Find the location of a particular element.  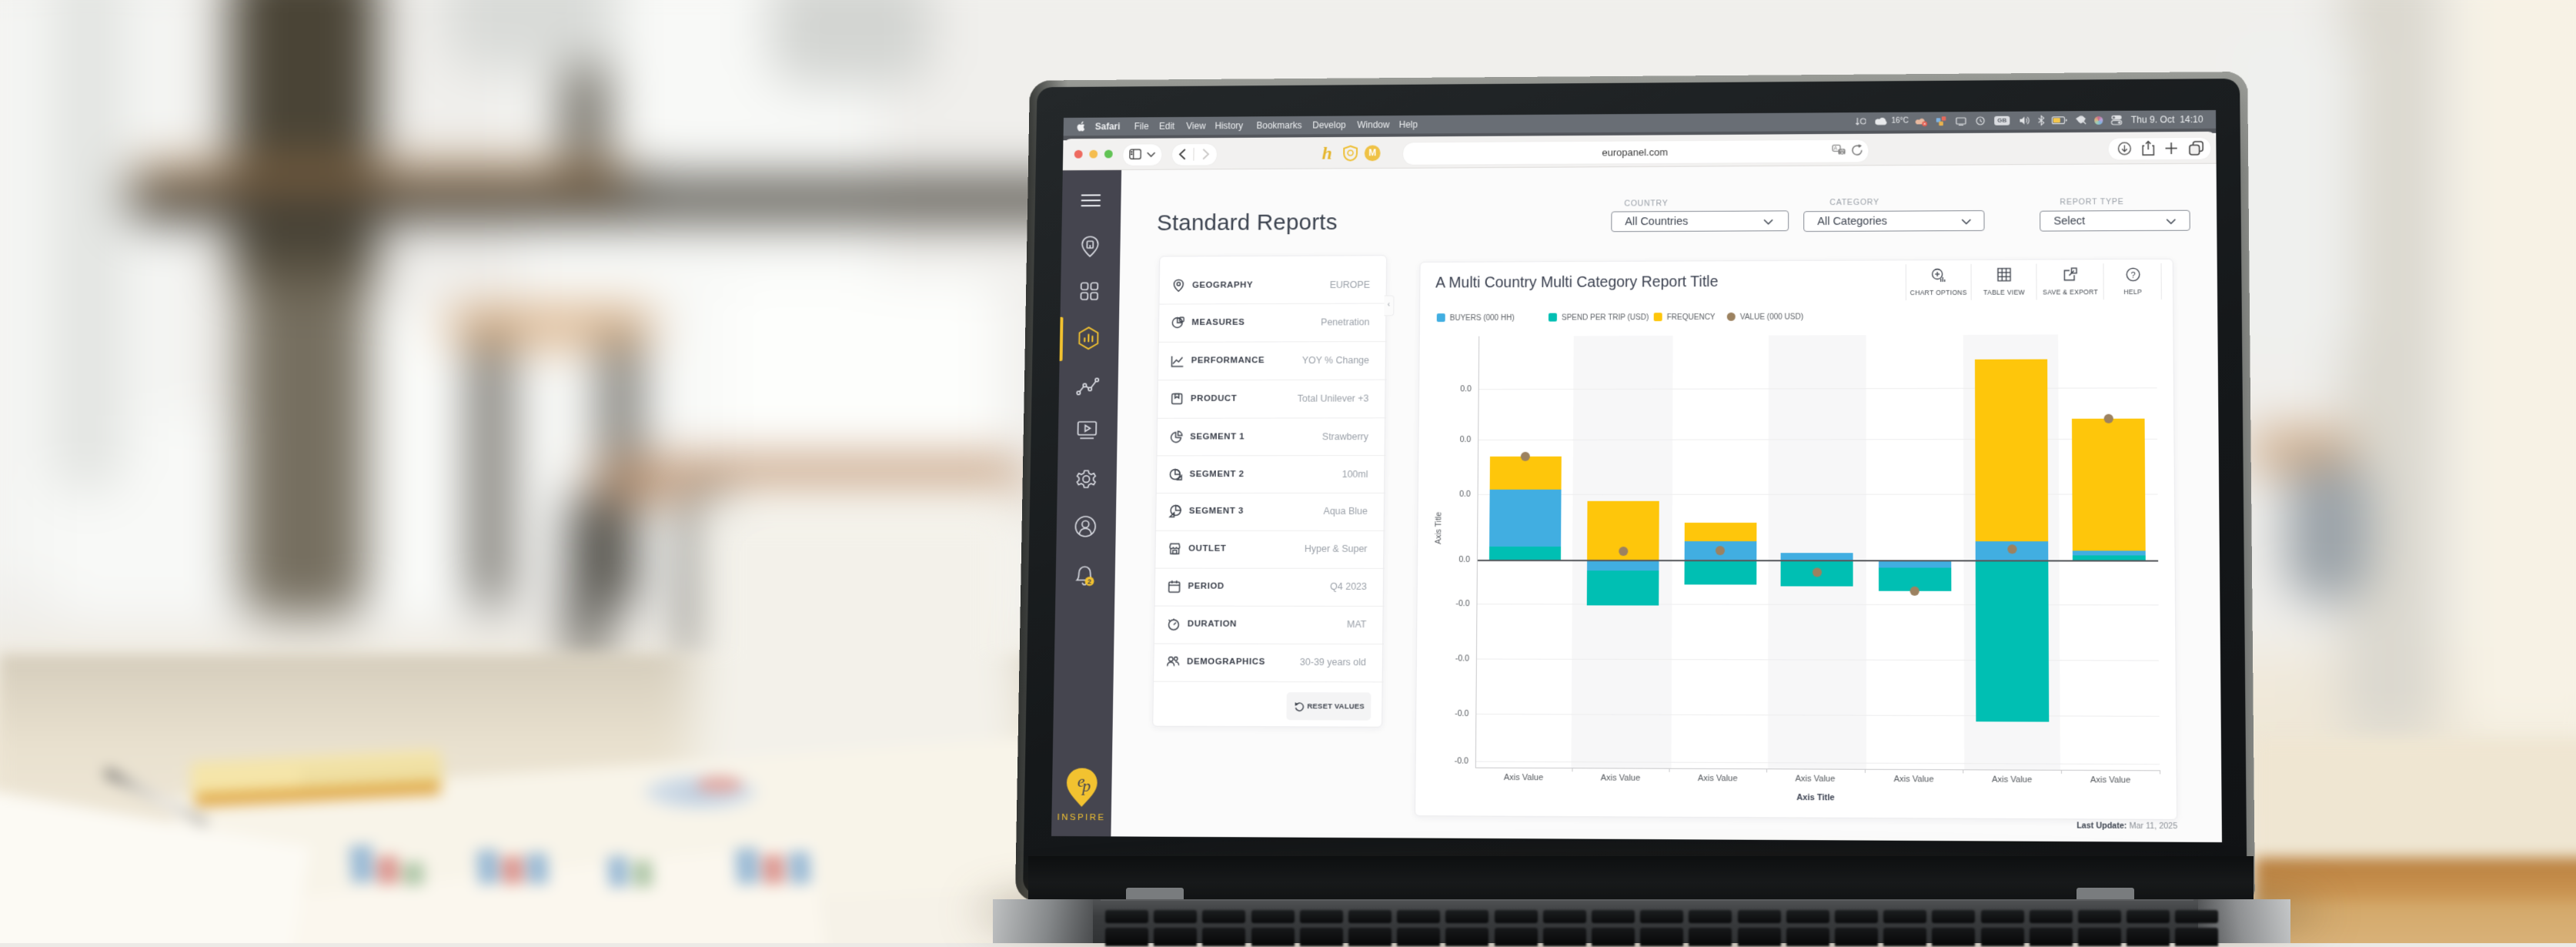

svg-text: 文 is located at coordinates (1842, 151).